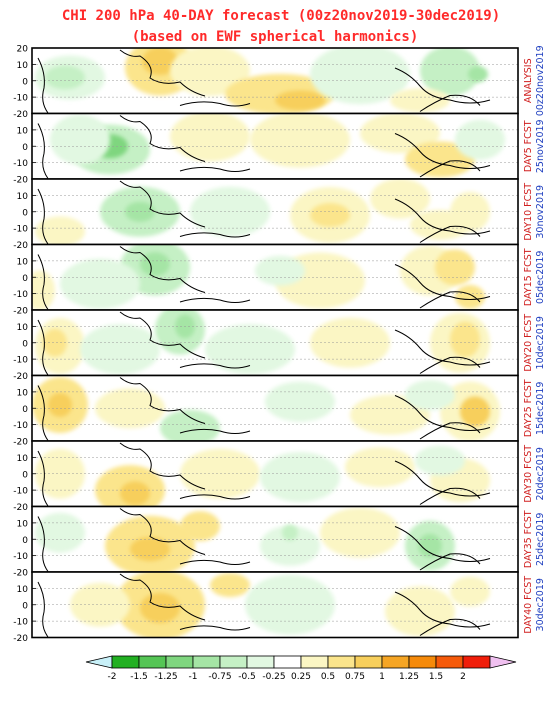 This screenshot has height=720, width=550. Describe the element at coordinates (99, 662) in the screenshot. I see `colorbar-min-arrow` at that location.